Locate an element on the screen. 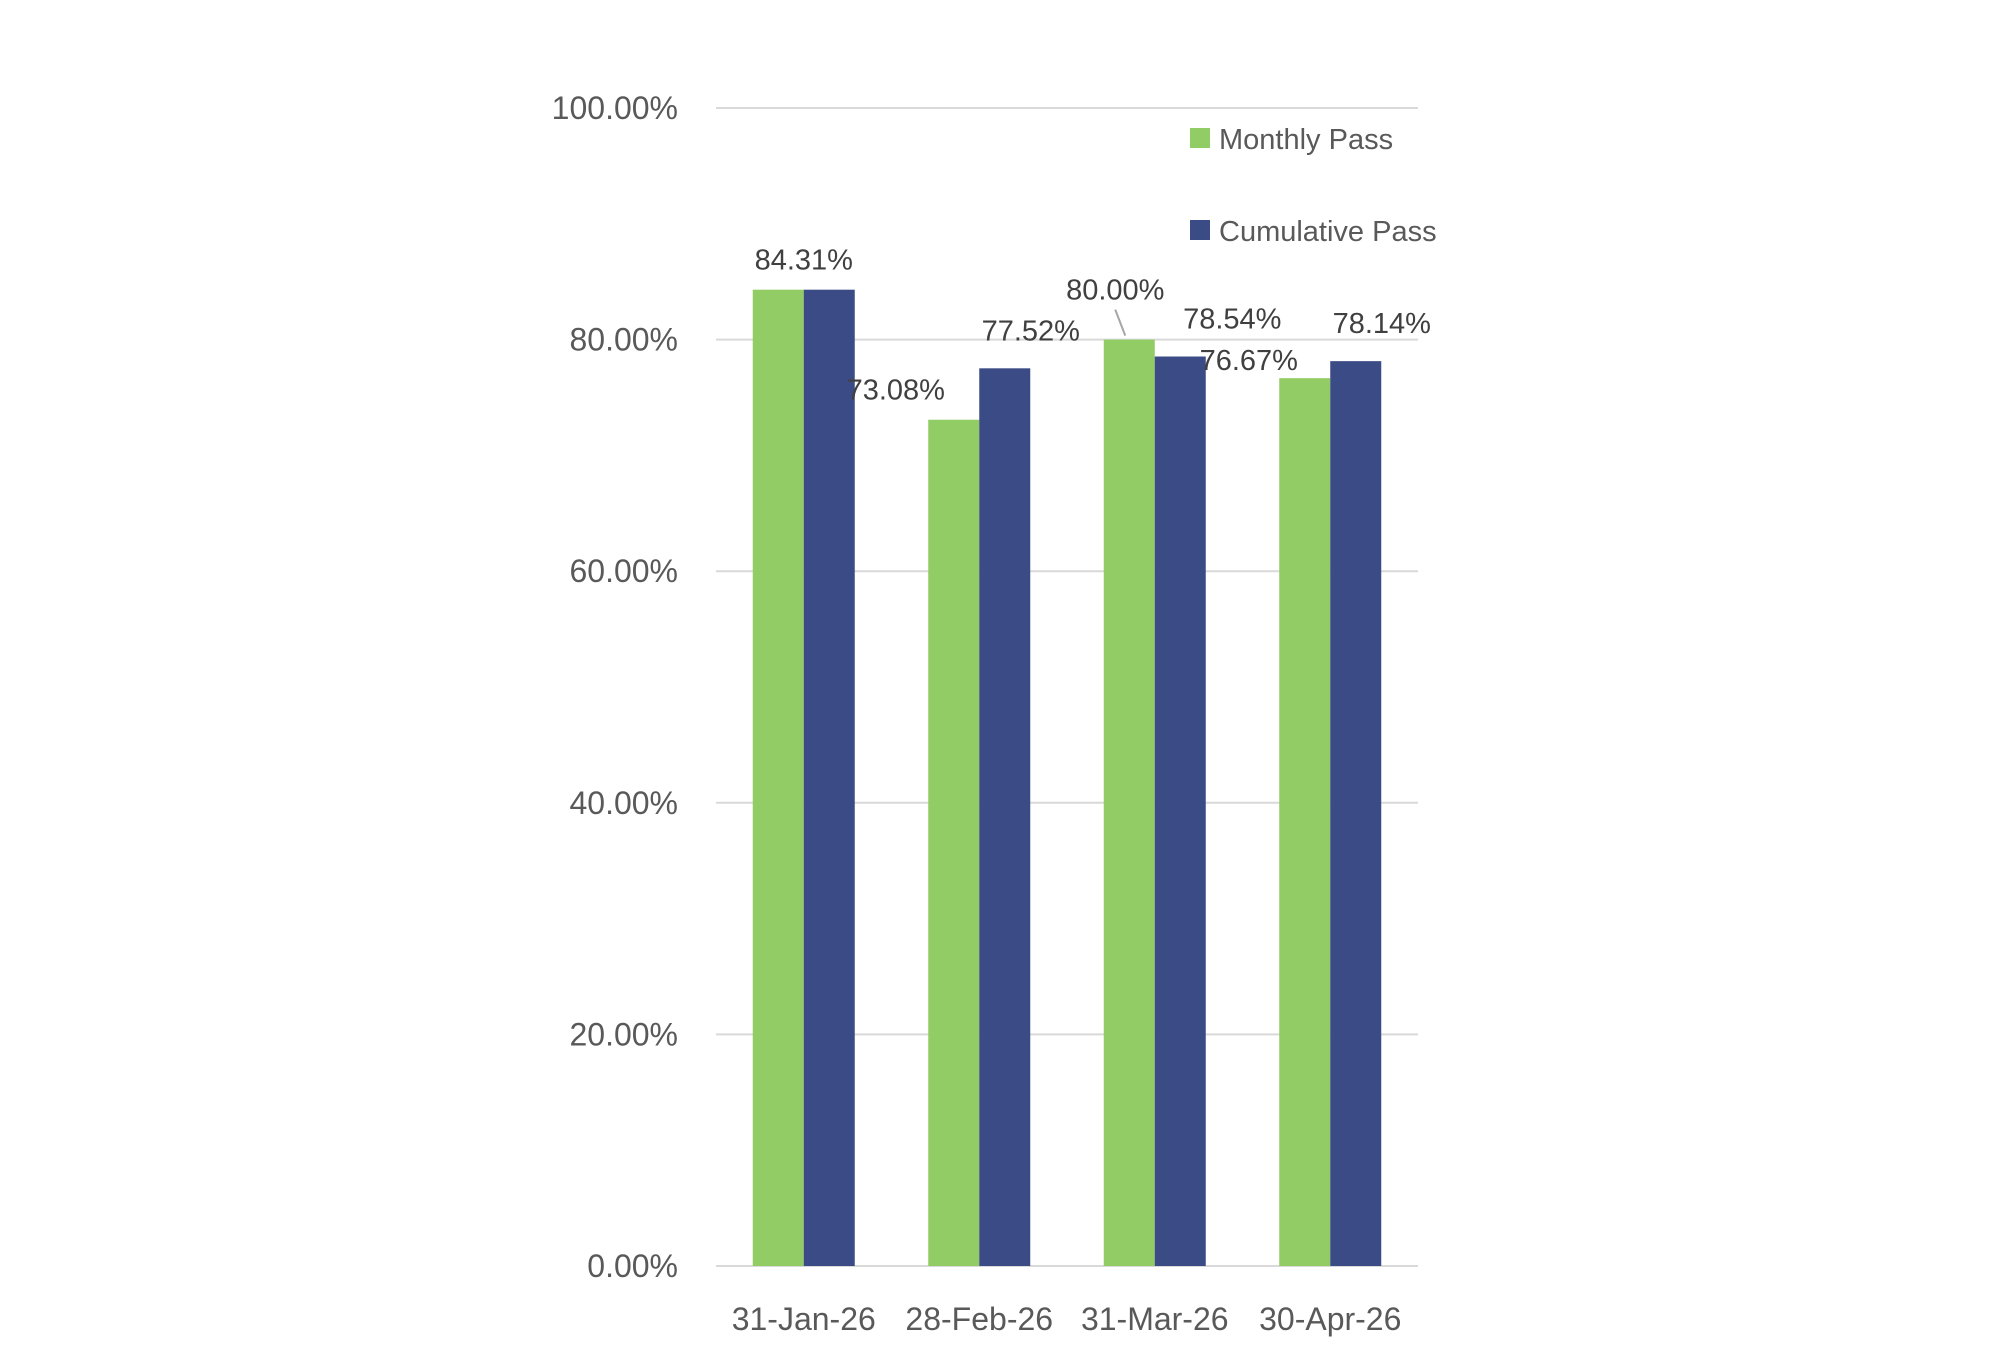 Image resolution: width=2000 pixels, height=1369 pixels. leader-line is located at coordinates (1120, 322).